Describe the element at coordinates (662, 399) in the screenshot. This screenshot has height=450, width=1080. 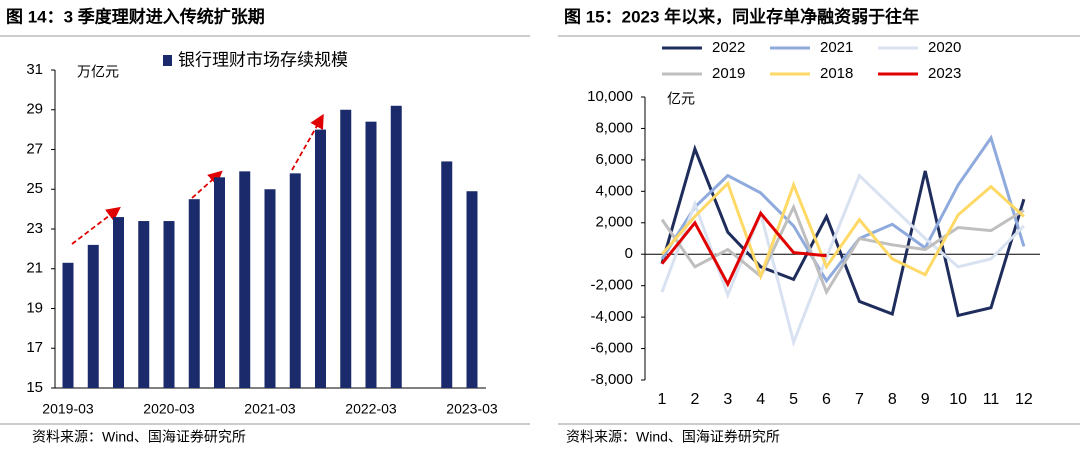
I see `x-tick-label: 1` at that location.